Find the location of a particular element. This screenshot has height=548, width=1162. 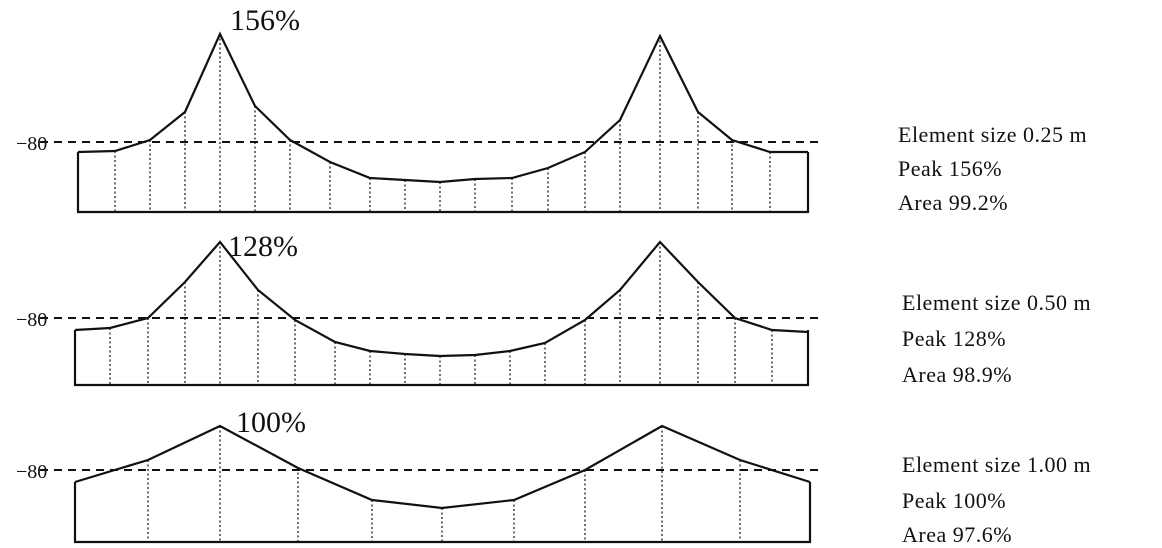

peak-text: Peak 100% is located at coordinates (954, 500).